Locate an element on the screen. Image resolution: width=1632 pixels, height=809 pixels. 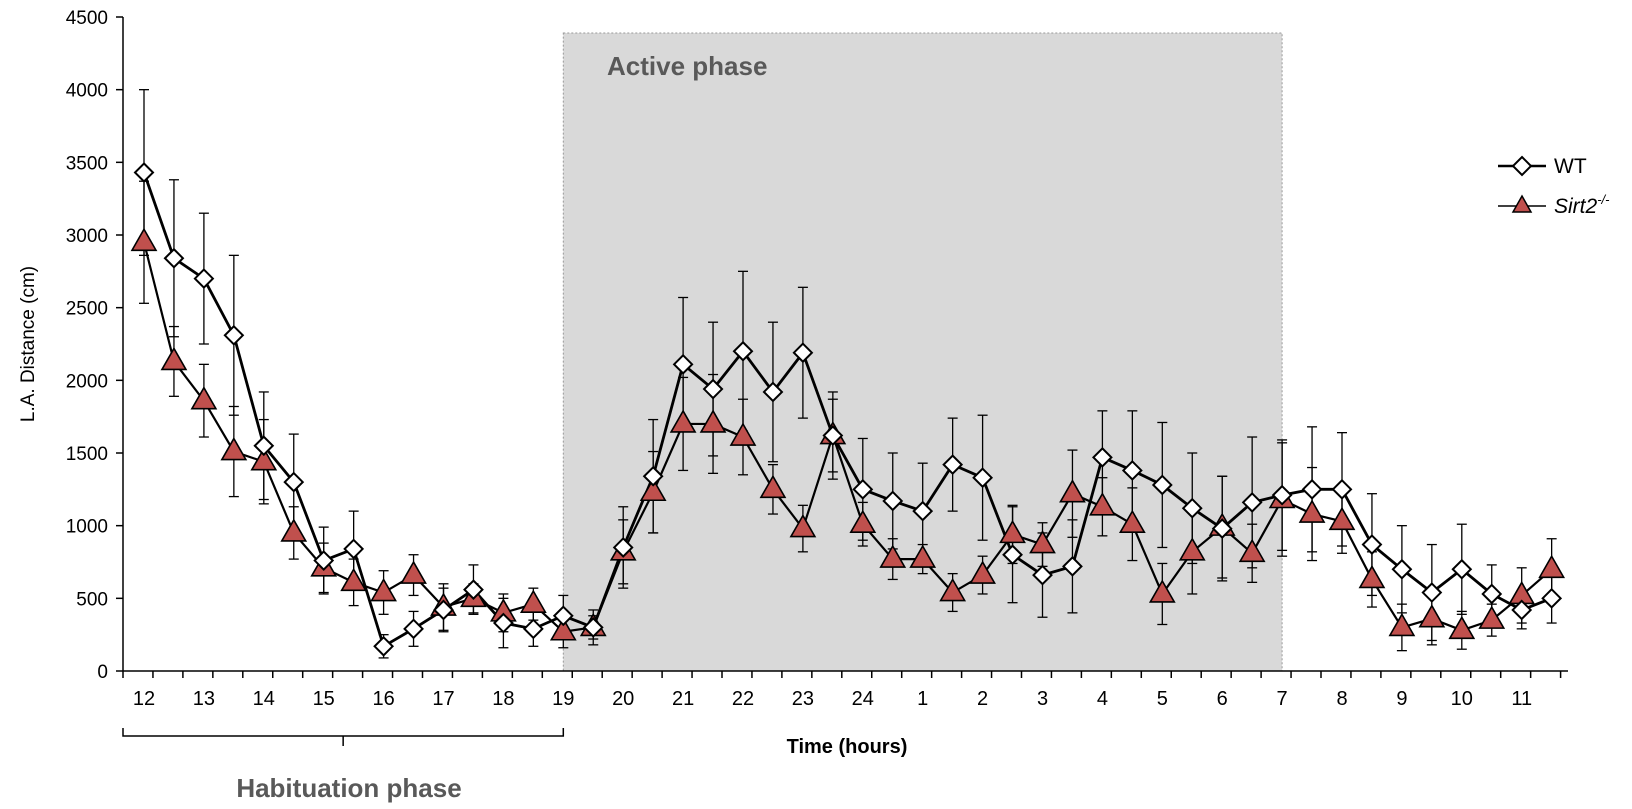
x-axis-title: Time (hours) is located at coordinates (847, 747).